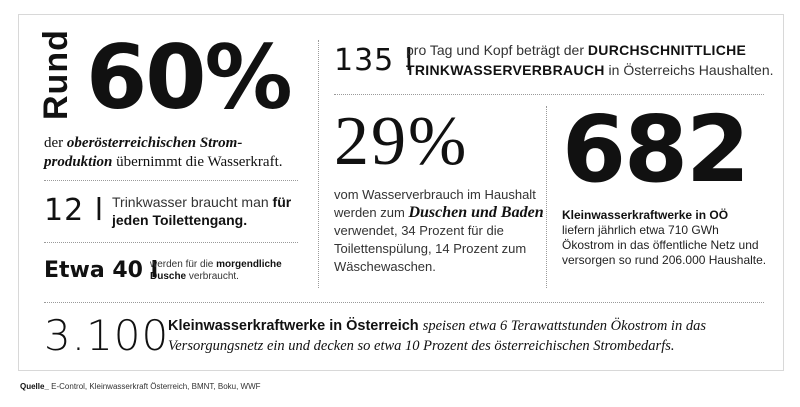  Describe the element at coordinates (54, 143) in the screenshot. I see `stat-60-desc-before: der` at that location.